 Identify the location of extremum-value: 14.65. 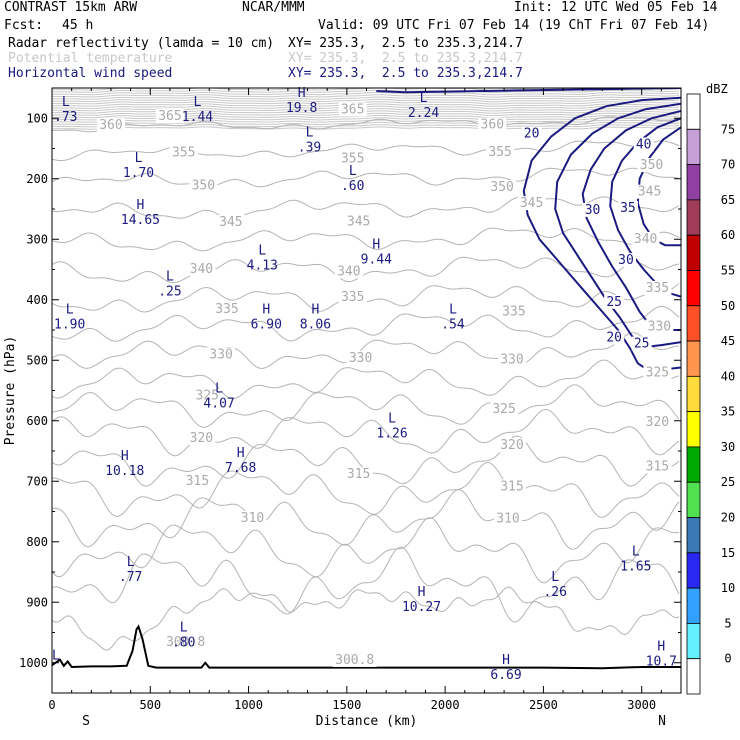
(140, 220).